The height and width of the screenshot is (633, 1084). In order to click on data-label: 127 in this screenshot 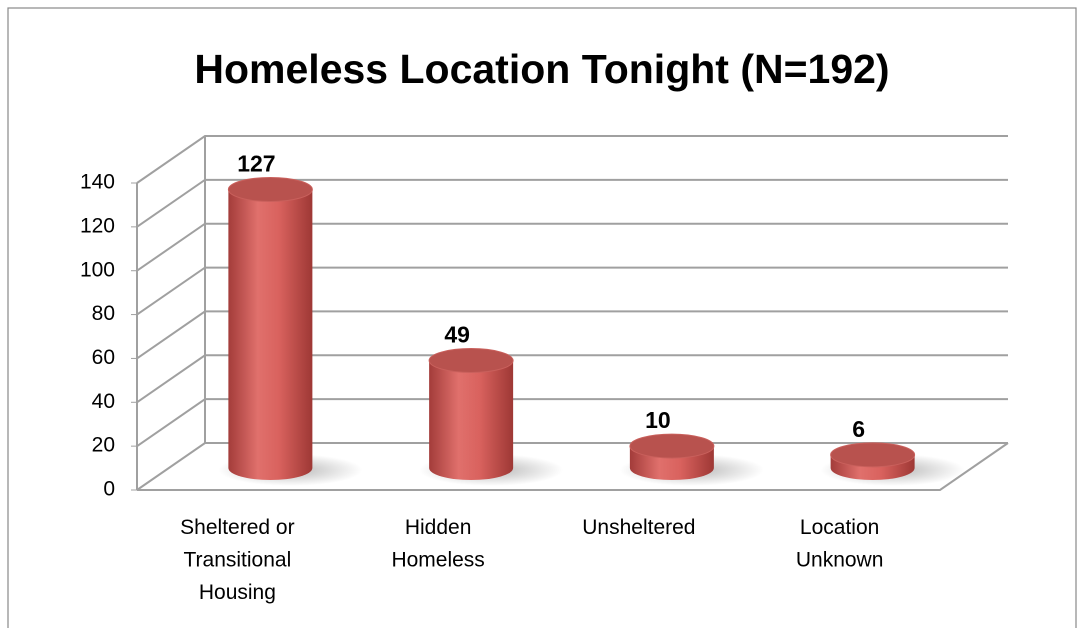, I will do `click(256, 164)`.